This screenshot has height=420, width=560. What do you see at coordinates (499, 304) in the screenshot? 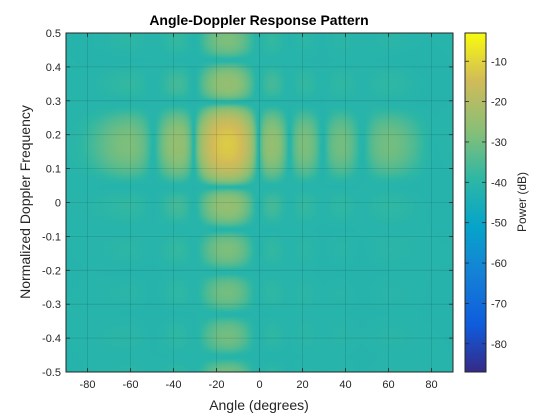
I see `colorbar-tick-label: -70` at bounding box center [499, 304].